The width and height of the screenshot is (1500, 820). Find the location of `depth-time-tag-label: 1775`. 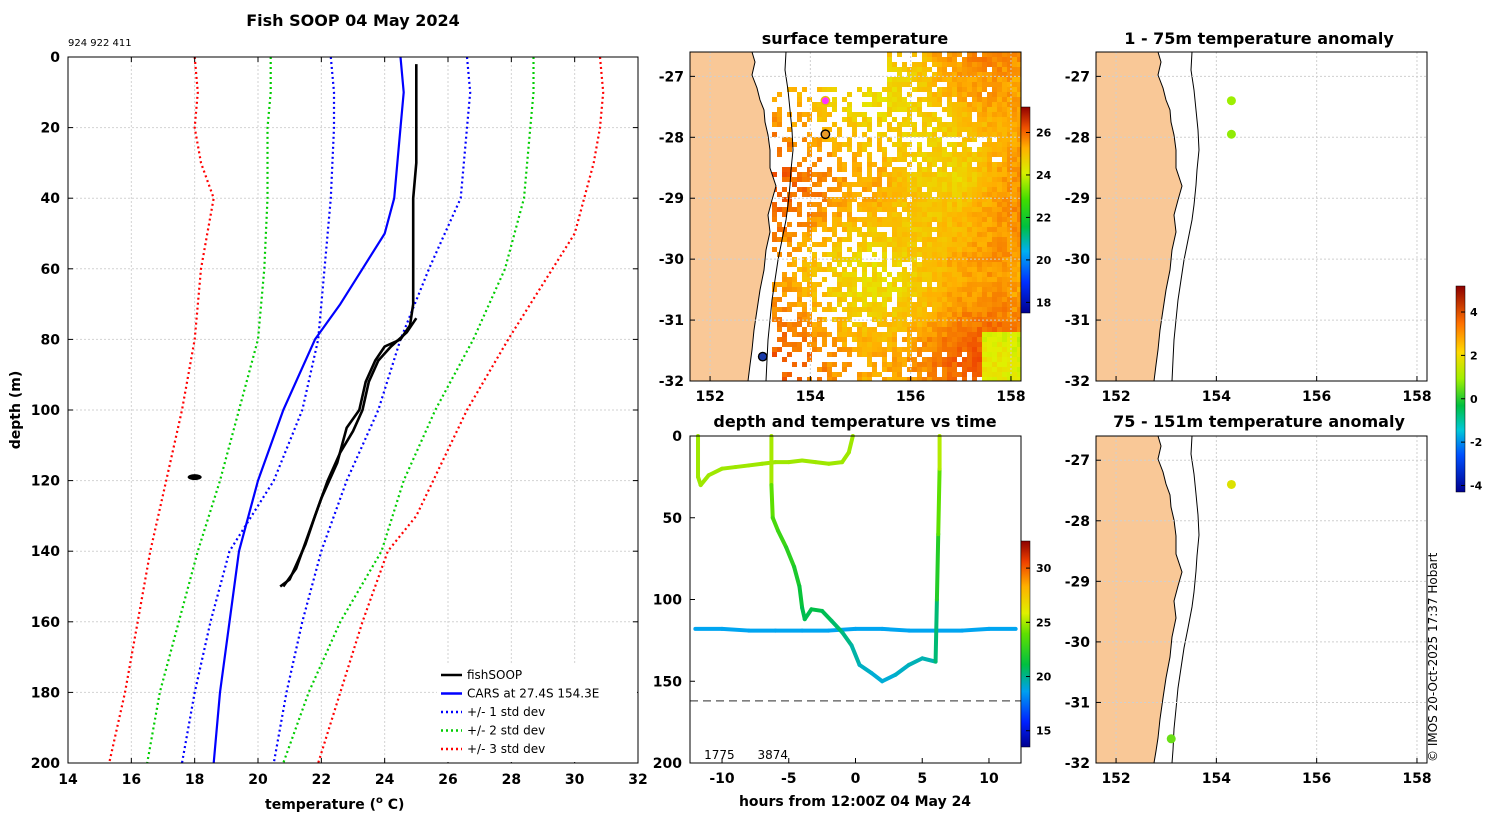

depth-time-tag-label: 1775 is located at coordinates (719, 755).